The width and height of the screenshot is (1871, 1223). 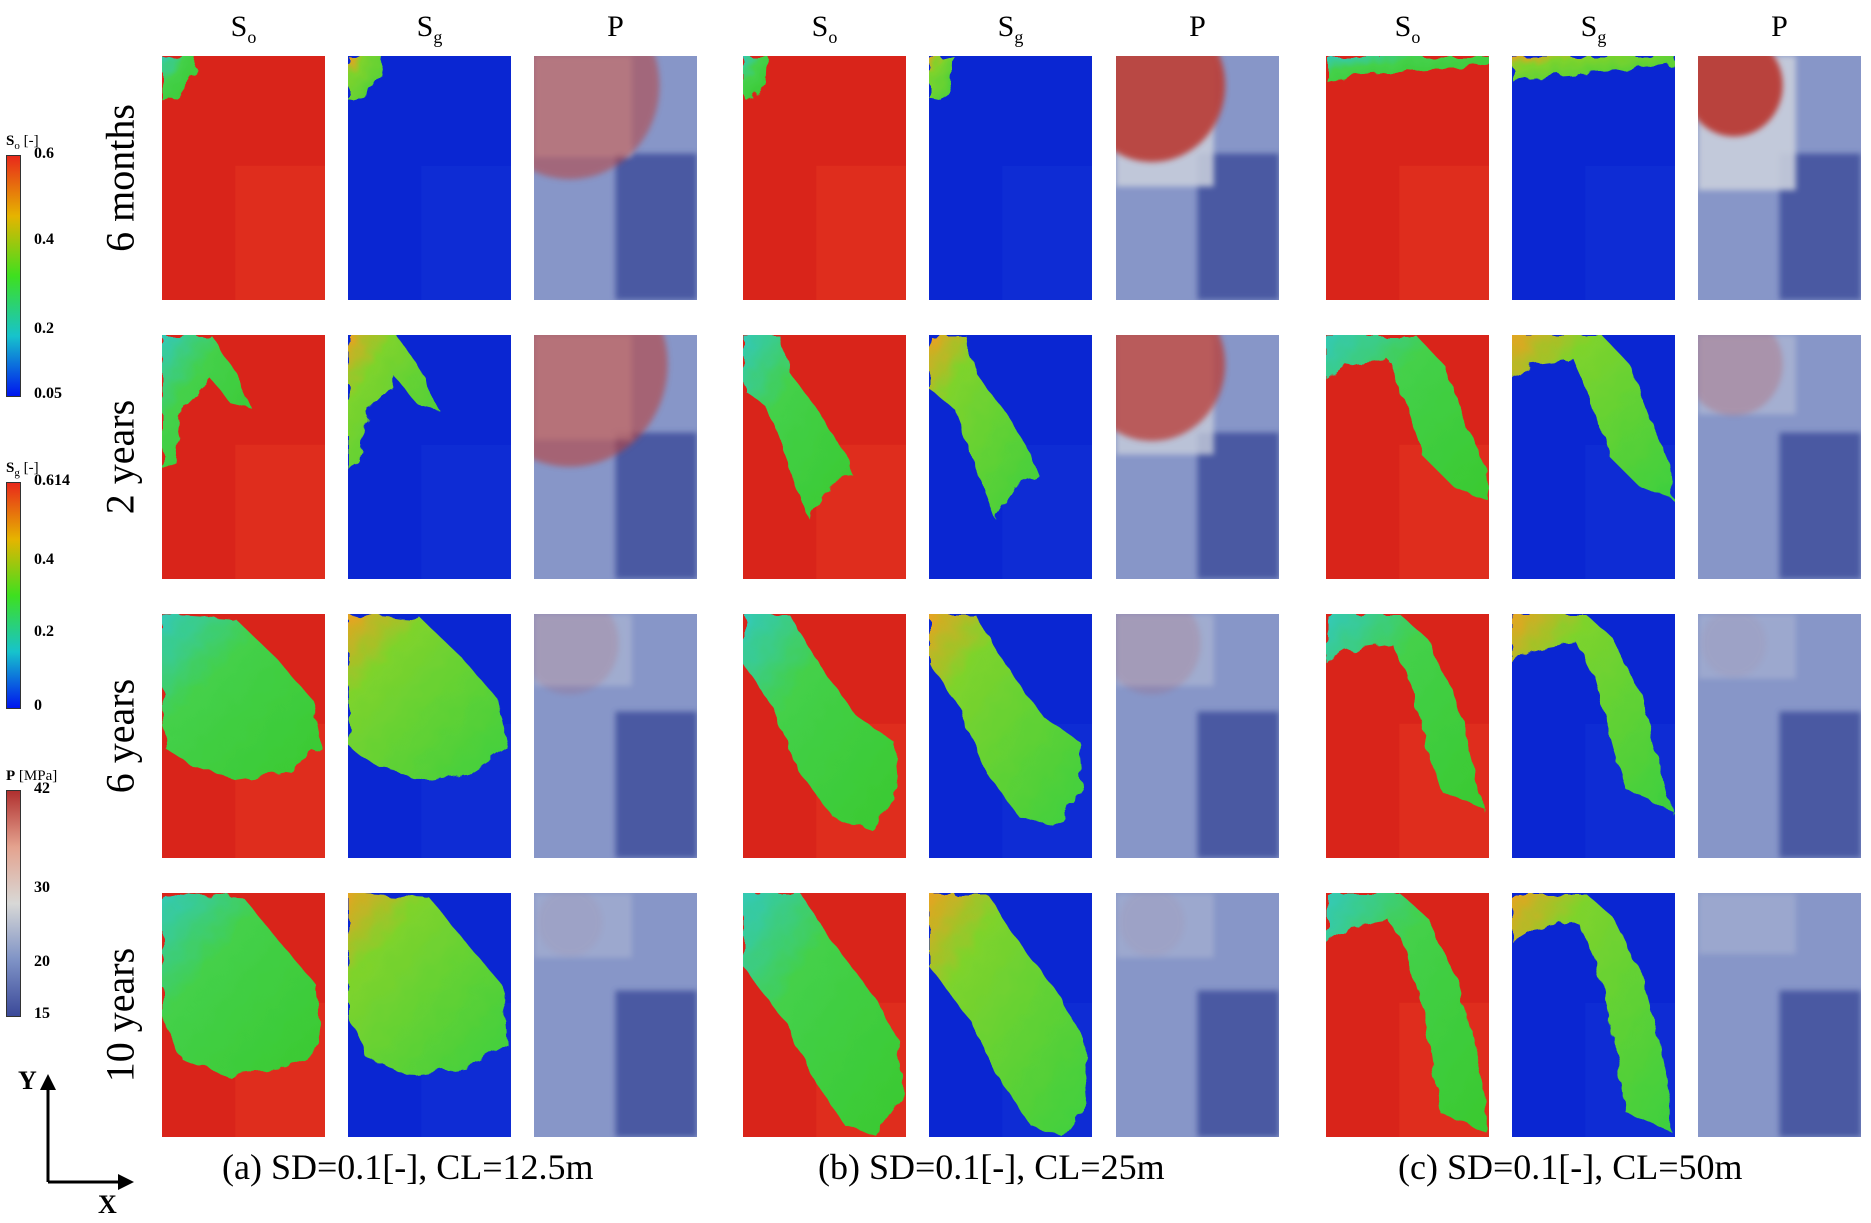 I want to click on column-header-7: So, so click(x=1407, y=28).